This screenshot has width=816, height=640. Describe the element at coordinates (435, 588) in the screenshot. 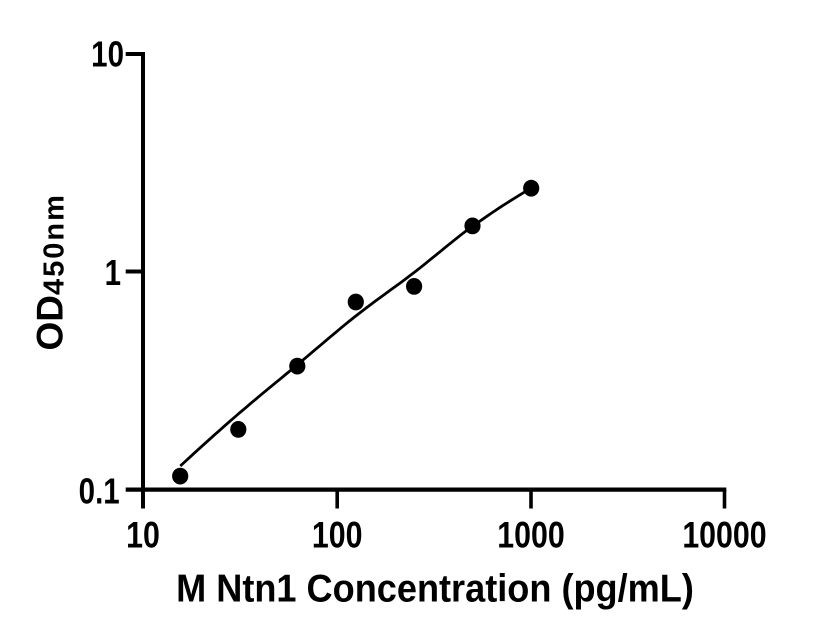

I see `svg-text: M Ntn1 Concentration (pg/mL)` at that location.